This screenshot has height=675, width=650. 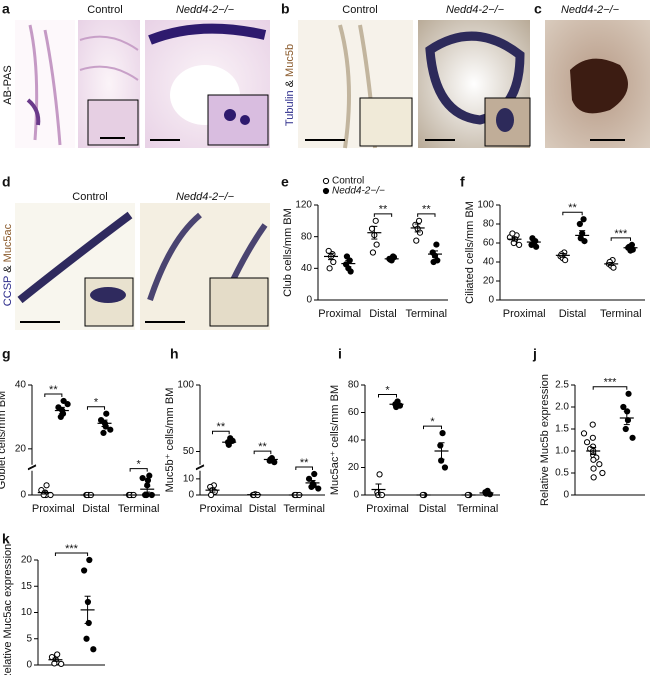 I want to click on panel-label: e, so click(x=285, y=182).